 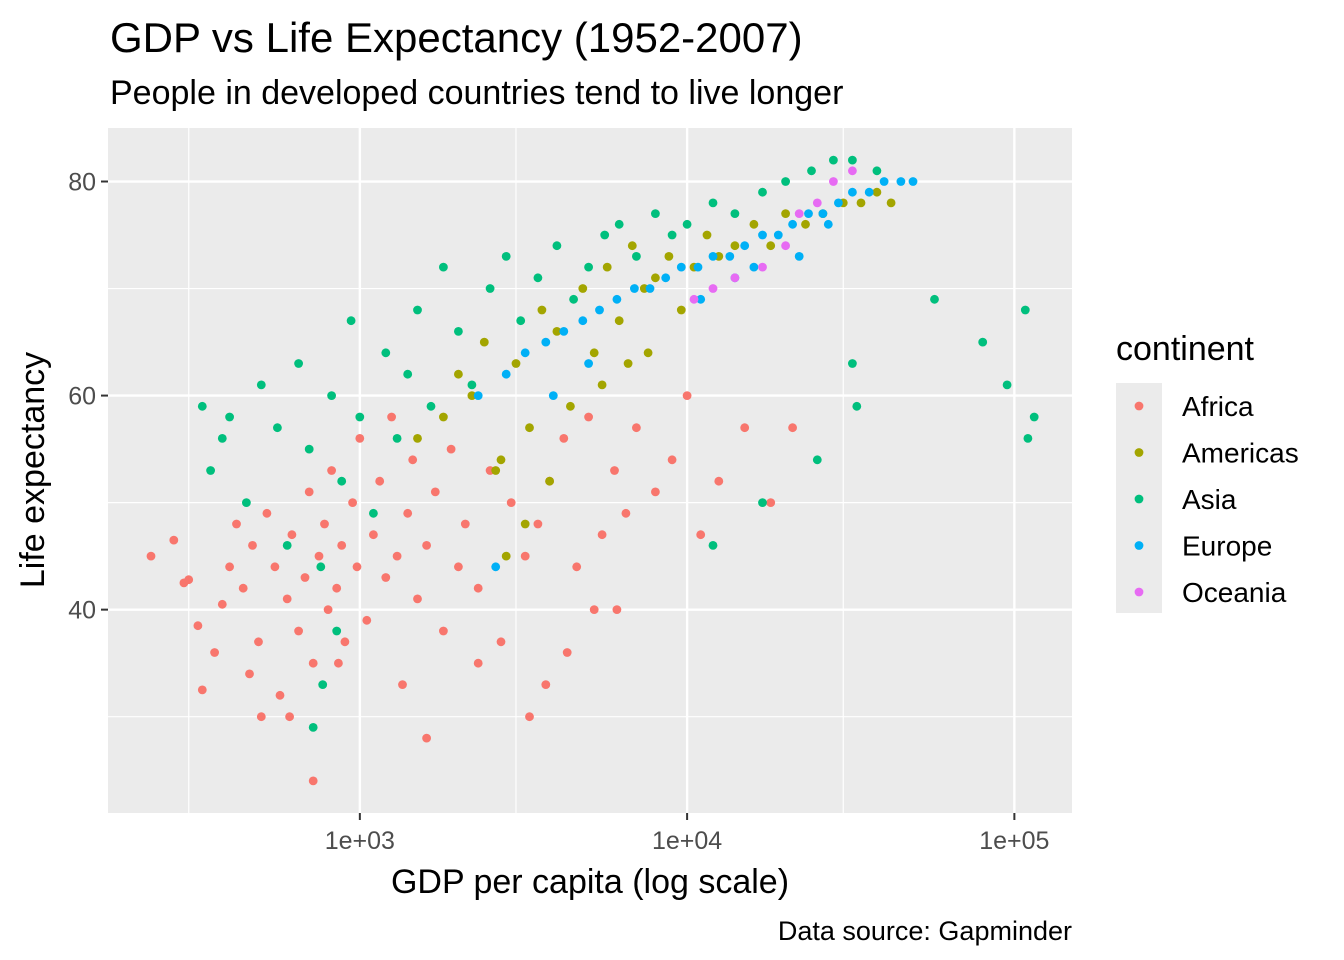 I want to click on legend-label-europe: Europe, so click(x=1227, y=546).